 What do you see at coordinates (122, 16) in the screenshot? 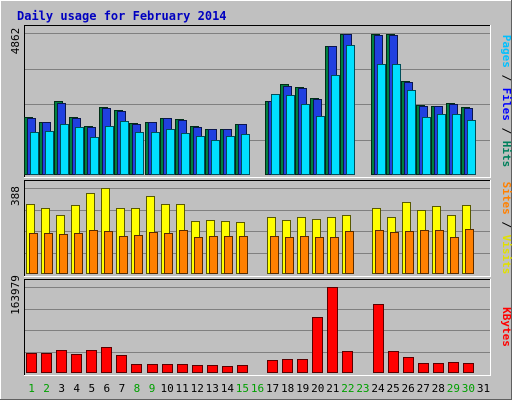
I see `chart-title: Daily usage for February 2014` at bounding box center [122, 16].